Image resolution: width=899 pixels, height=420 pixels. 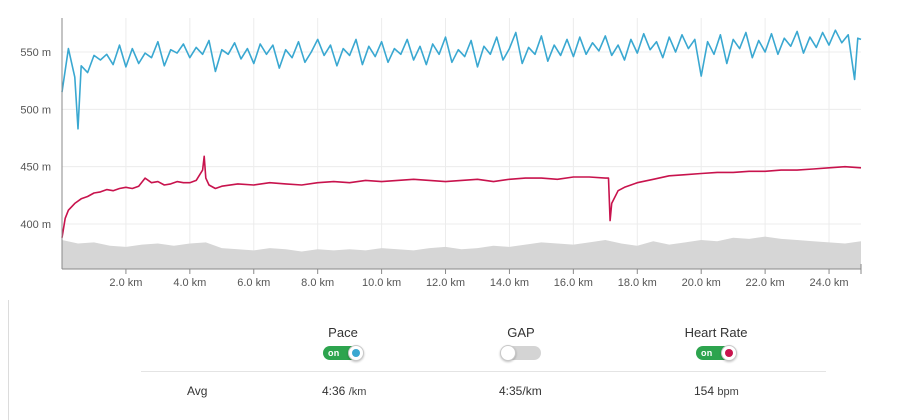 I want to click on avg-pace: 4:36 /km, so click(x=344, y=391).